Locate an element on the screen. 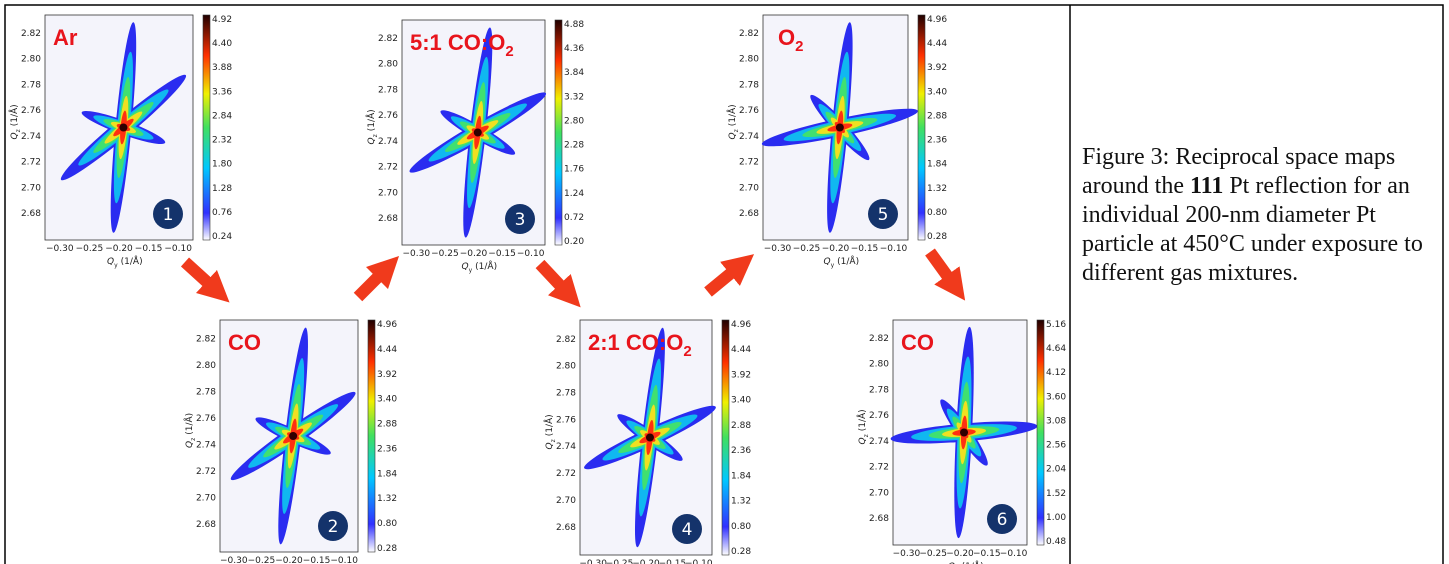  gas-label-text: CO is located at coordinates (244, 342).